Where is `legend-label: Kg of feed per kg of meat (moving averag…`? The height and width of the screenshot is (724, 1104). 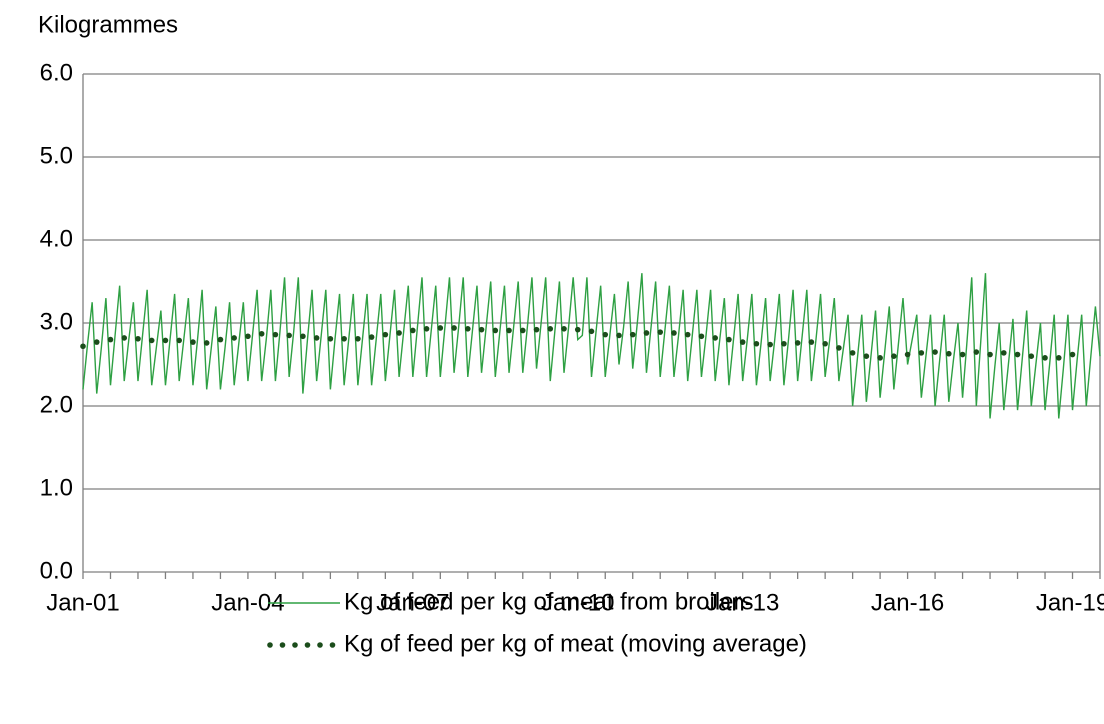 legend-label: Kg of feed per kg of meat (moving averag… is located at coordinates (575, 643).